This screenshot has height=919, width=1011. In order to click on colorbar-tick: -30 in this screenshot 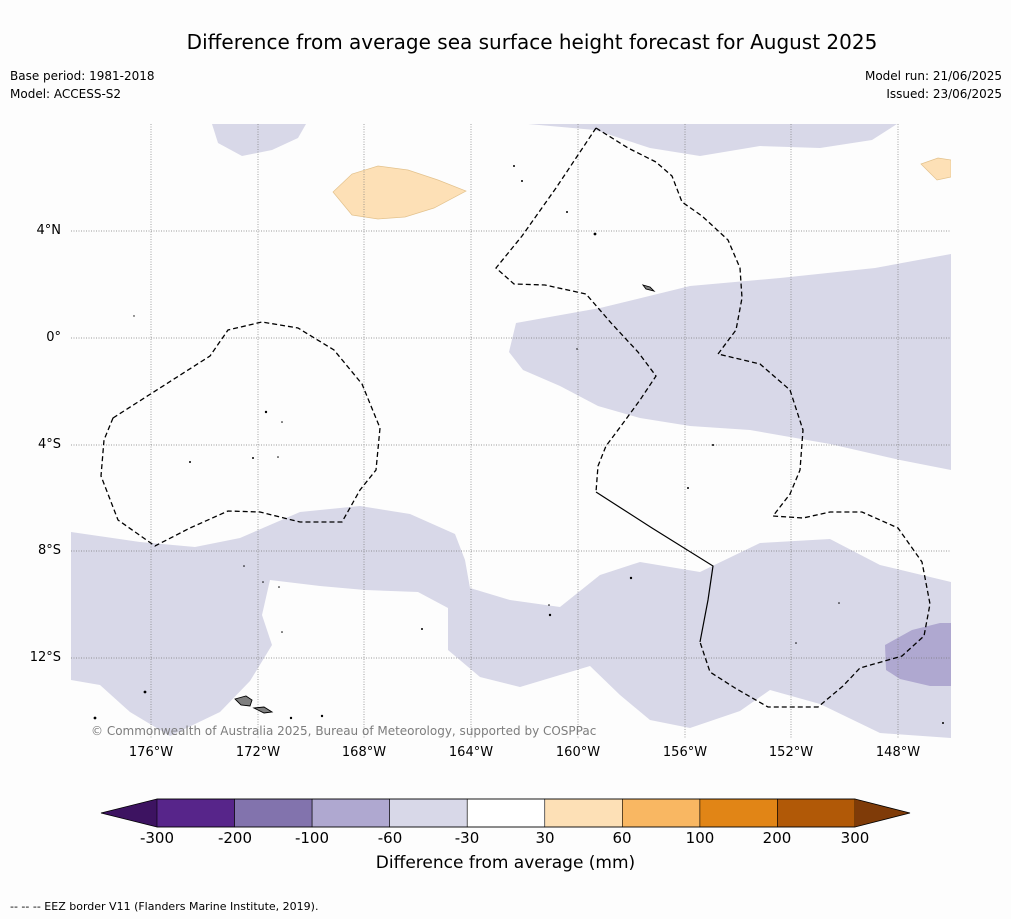, I will do `click(467, 838)`.